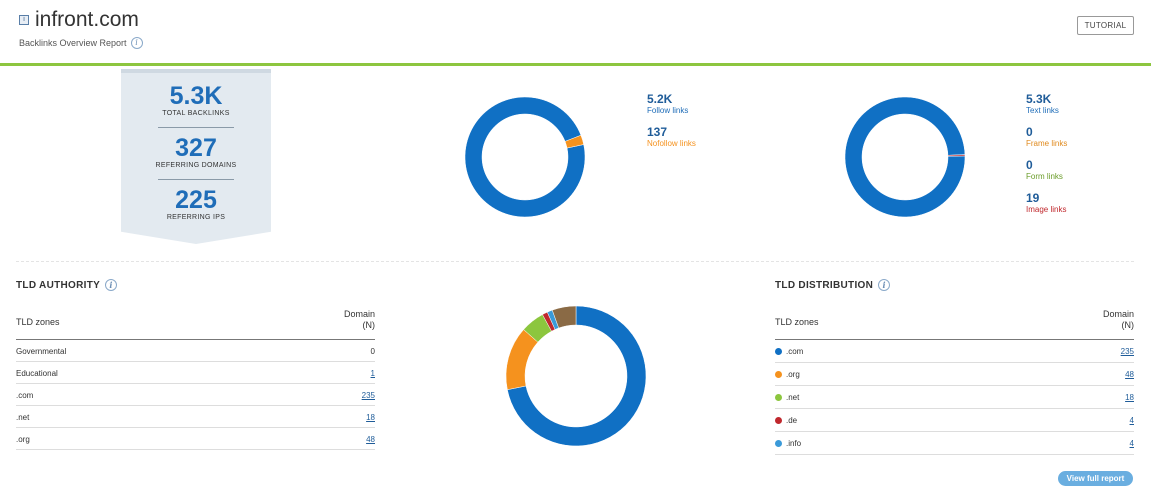 The image size is (1151, 493). Describe the element at coordinates (657, 132) in the screenshot. I see `nofollow-links-value: 137` at that location.